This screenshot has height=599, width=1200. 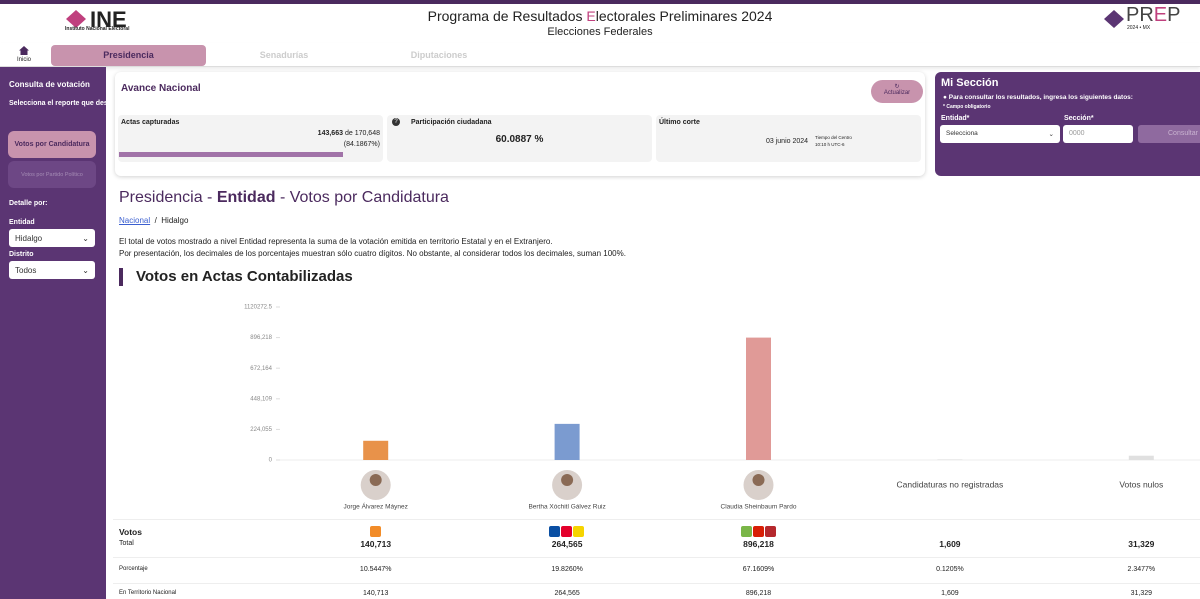 I want to click on sidebar-title: Consulta de votación, so click(x=49, y=84).